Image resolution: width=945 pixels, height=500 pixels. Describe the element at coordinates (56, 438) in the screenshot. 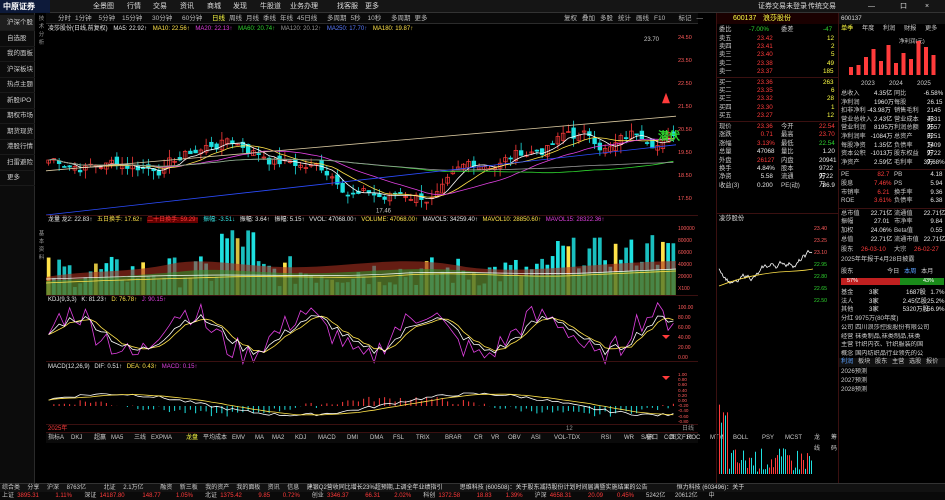

I see `indicator-tab-0: 指标A` at that location.